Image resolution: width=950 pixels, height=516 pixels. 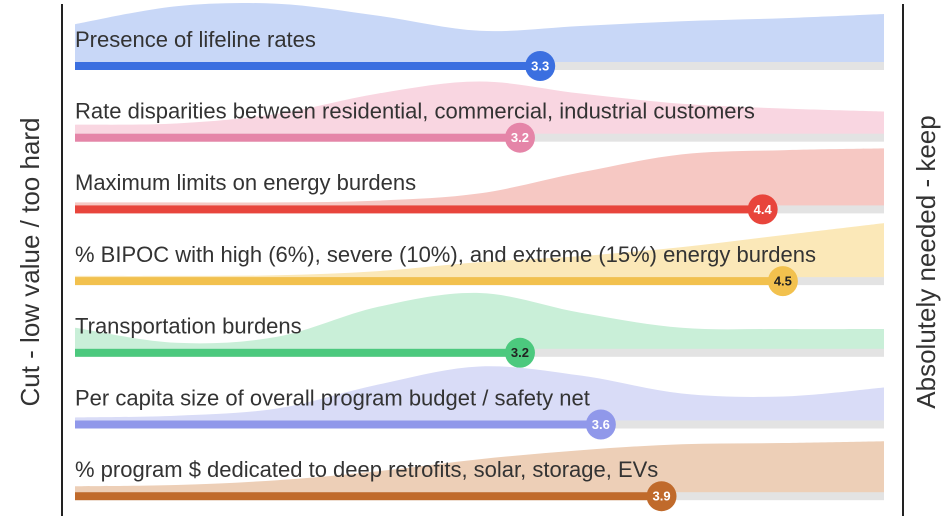 What do you see at coordinates (195, 39) in the screenshot?
I see `item-label: Presence of lifeline rates` at bounding box center [195, 39].